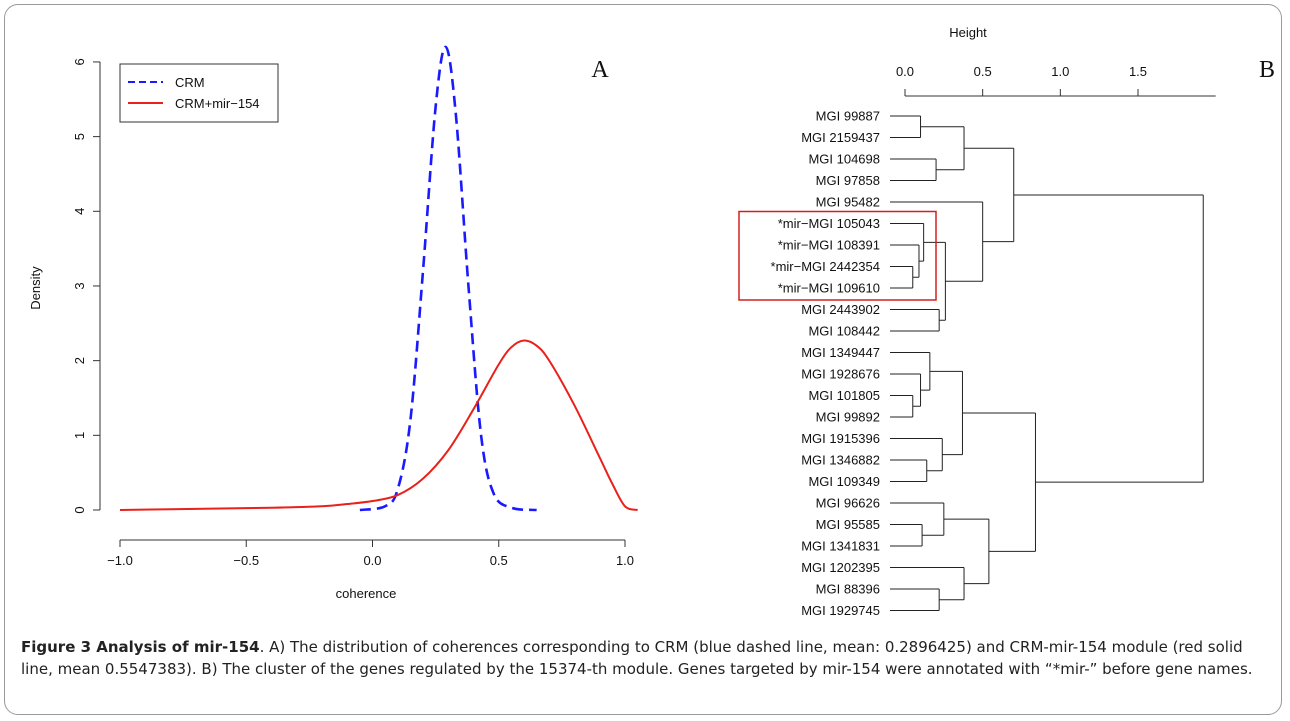  Describe the element at coordinates (35, 288) in the screenshot. I see `y-axis-label: Density` at that location.